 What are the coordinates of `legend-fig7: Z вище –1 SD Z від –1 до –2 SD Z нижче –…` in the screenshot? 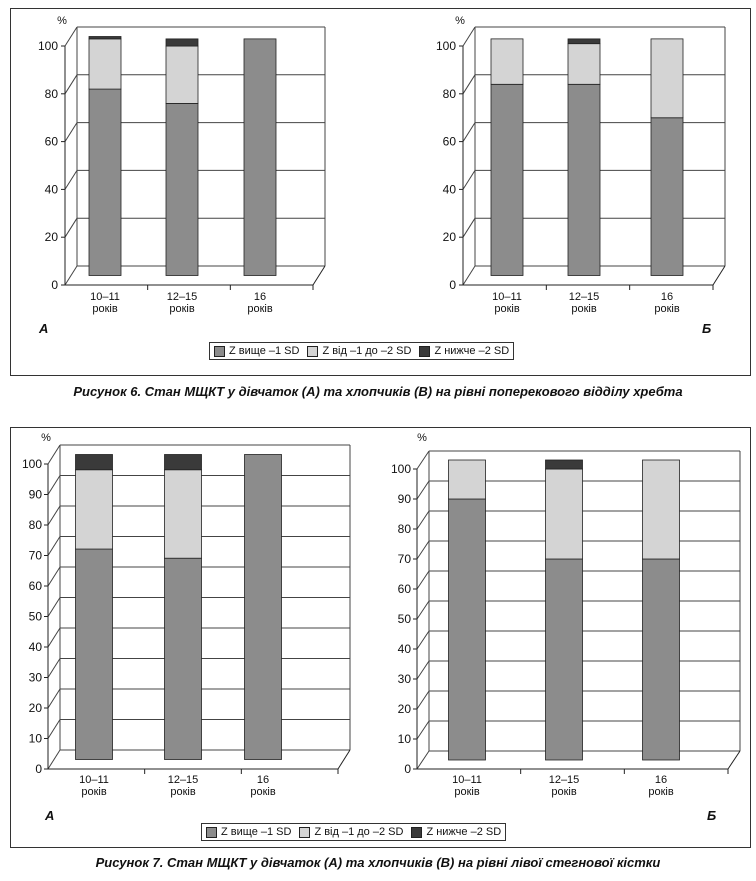 It's located at (354, 832).